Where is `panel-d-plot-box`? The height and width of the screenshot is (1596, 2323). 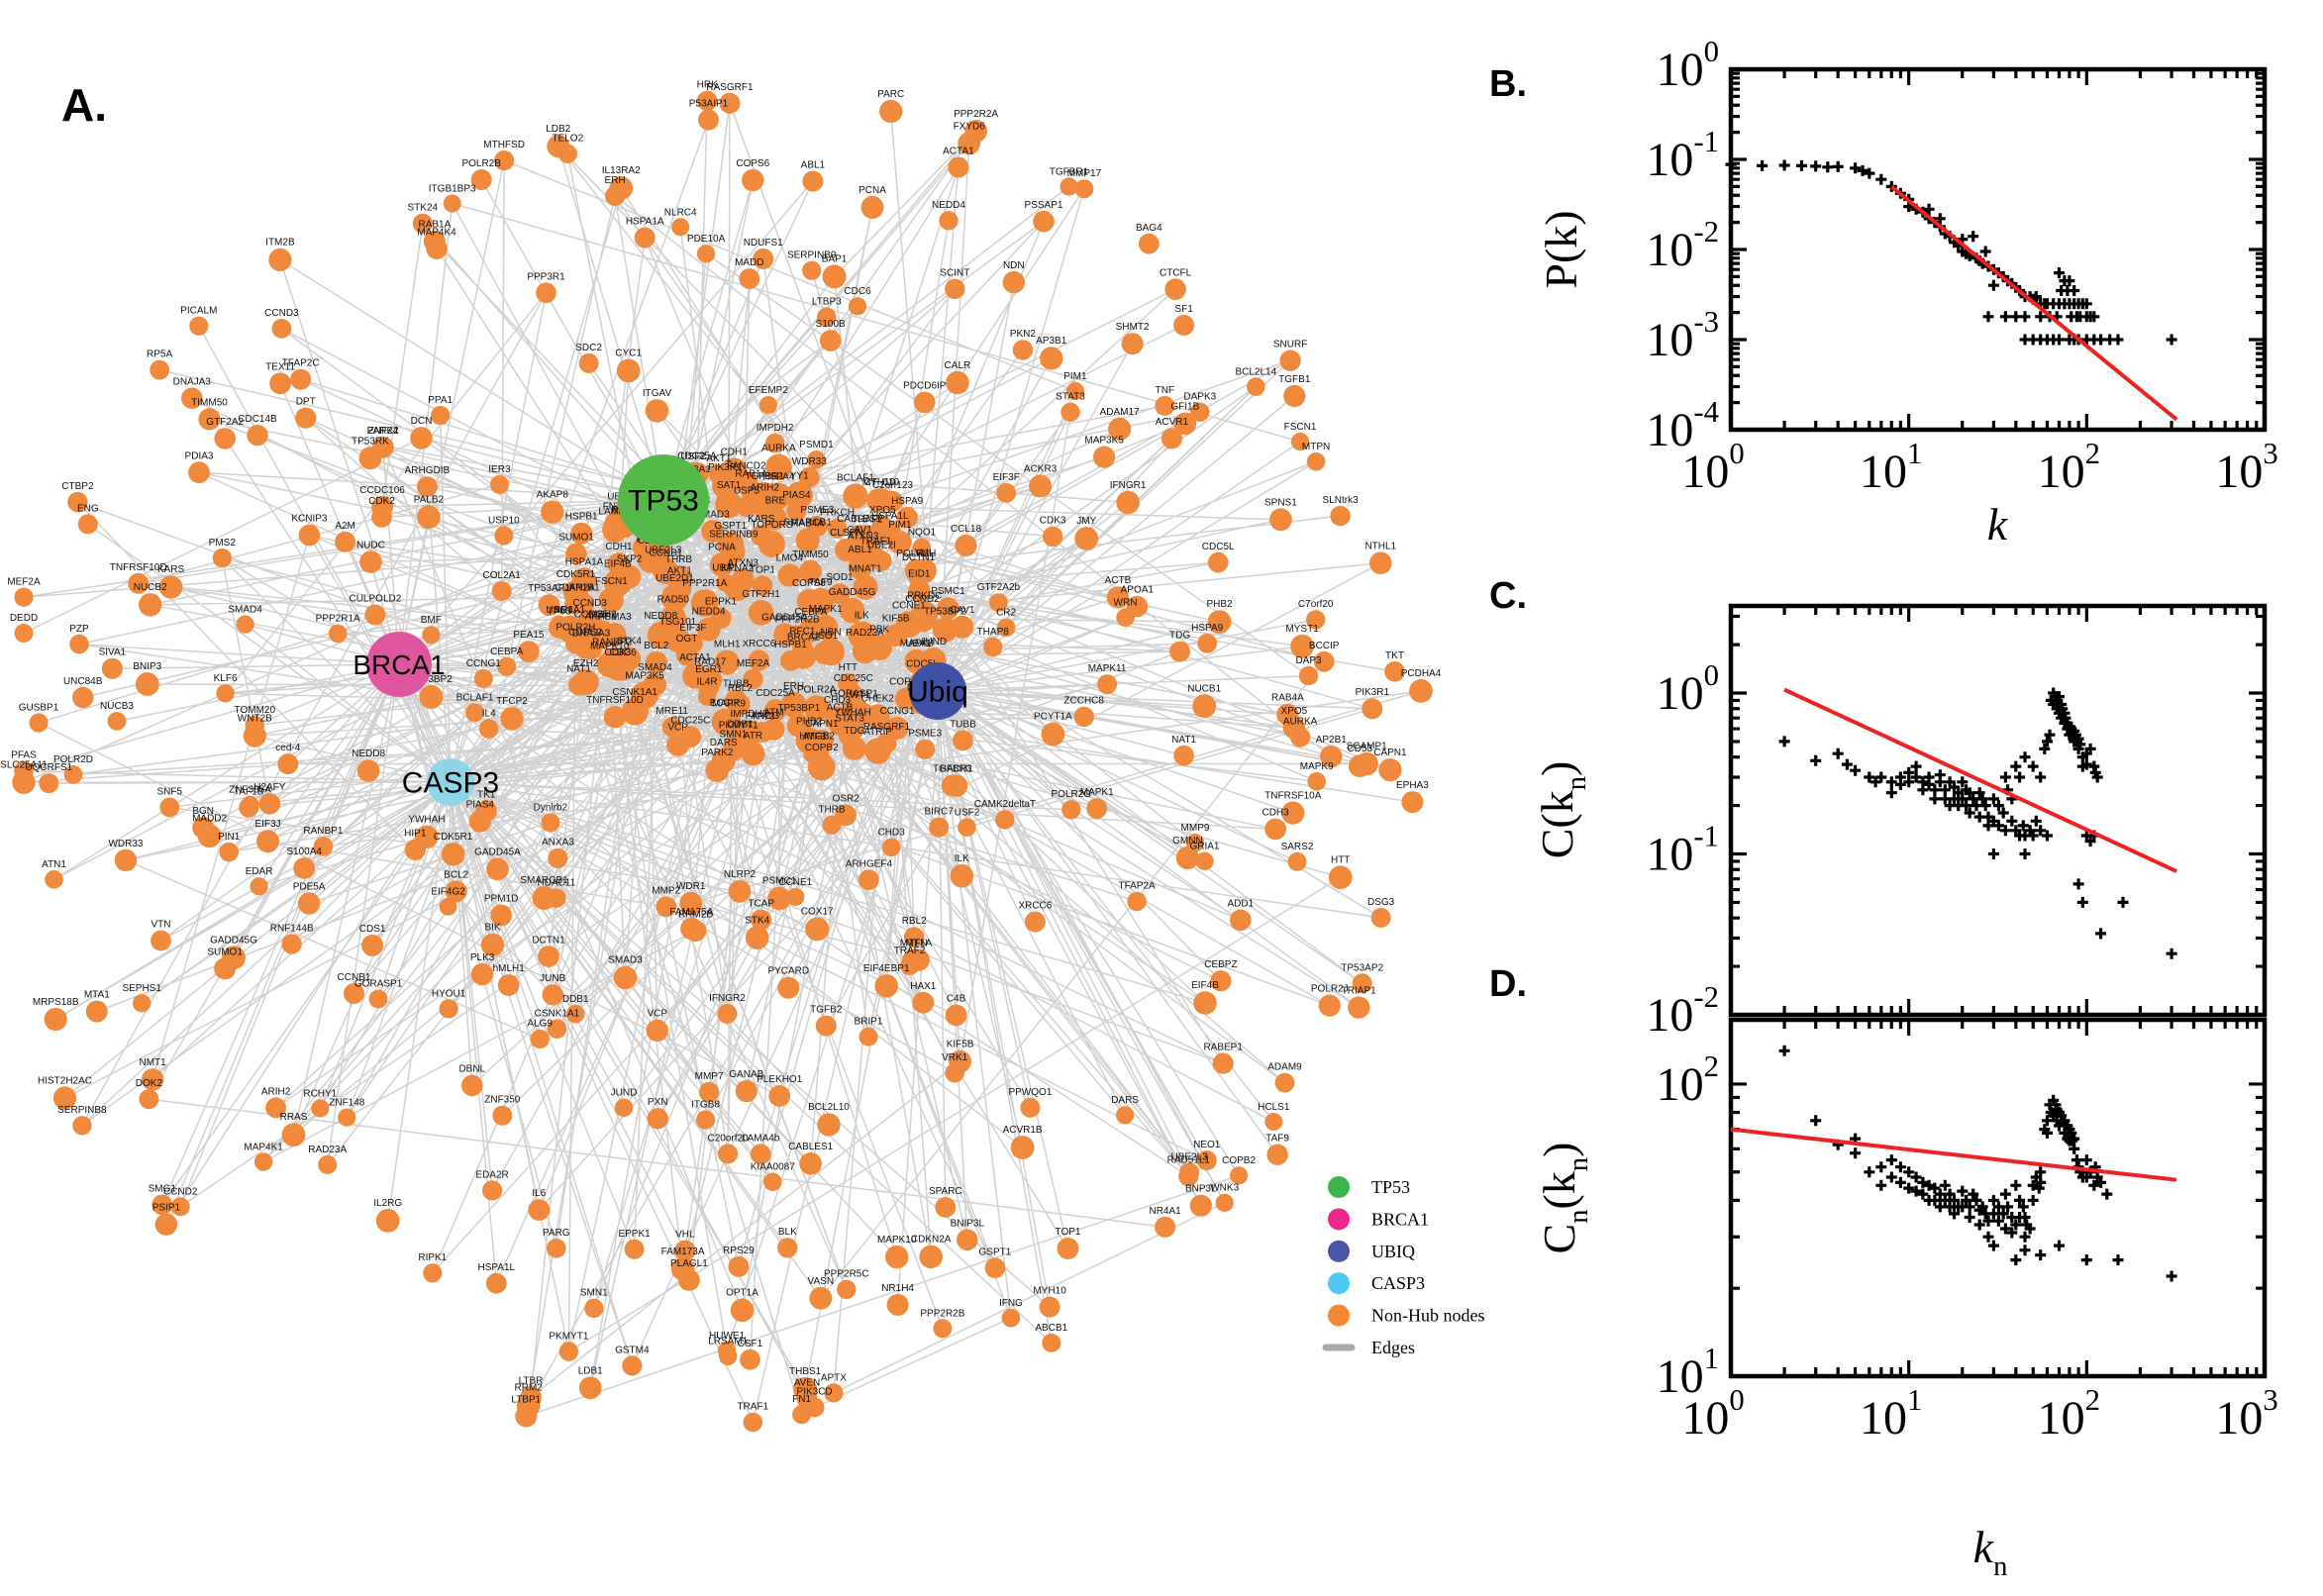 panel-d-plot-box is located at coordinates (1998, 1198).